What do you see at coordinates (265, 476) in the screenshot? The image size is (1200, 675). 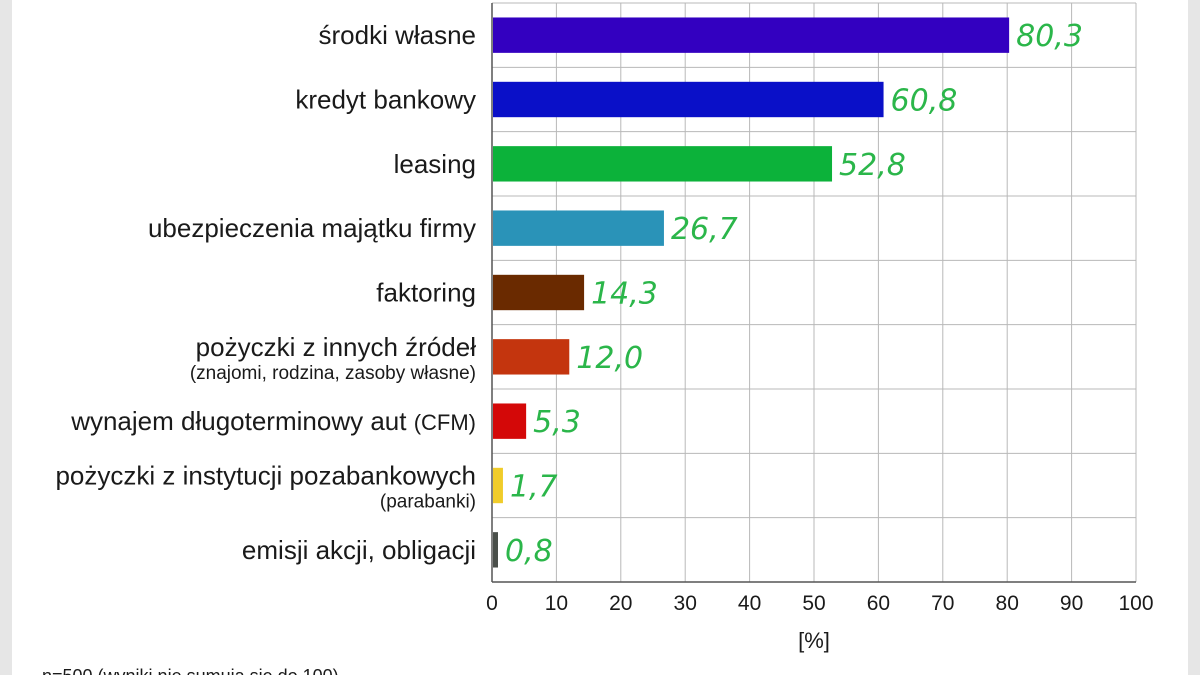 I see `category-label-7: pożyczki z instytucji pozabankowych` at bounding box center [265, 476].